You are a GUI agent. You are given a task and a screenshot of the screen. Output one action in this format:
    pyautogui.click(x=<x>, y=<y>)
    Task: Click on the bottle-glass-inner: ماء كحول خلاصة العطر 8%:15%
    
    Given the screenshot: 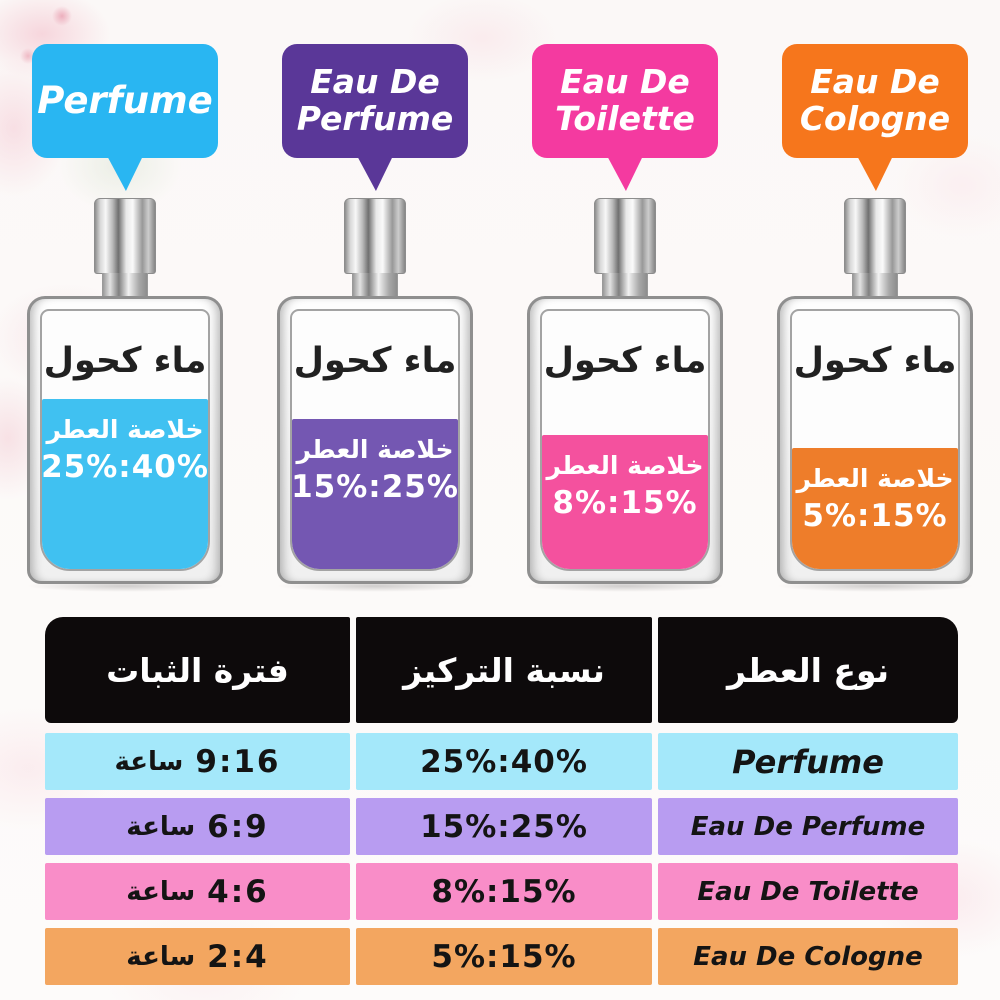 What is the action you would take?
    pyautogui.click(x=625, y=440)
    